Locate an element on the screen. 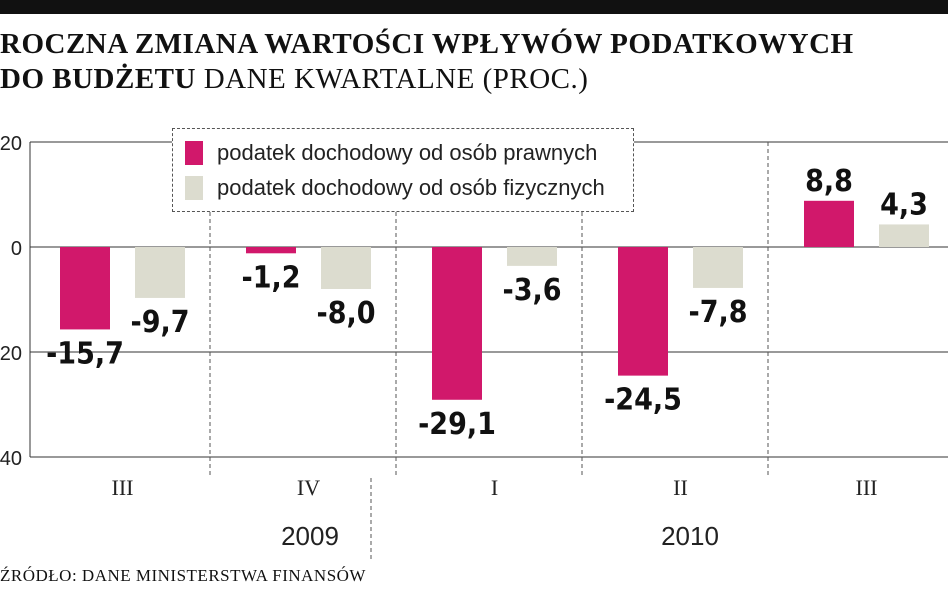  legend-swatch-prawnych is located at coordinates (194, 153).